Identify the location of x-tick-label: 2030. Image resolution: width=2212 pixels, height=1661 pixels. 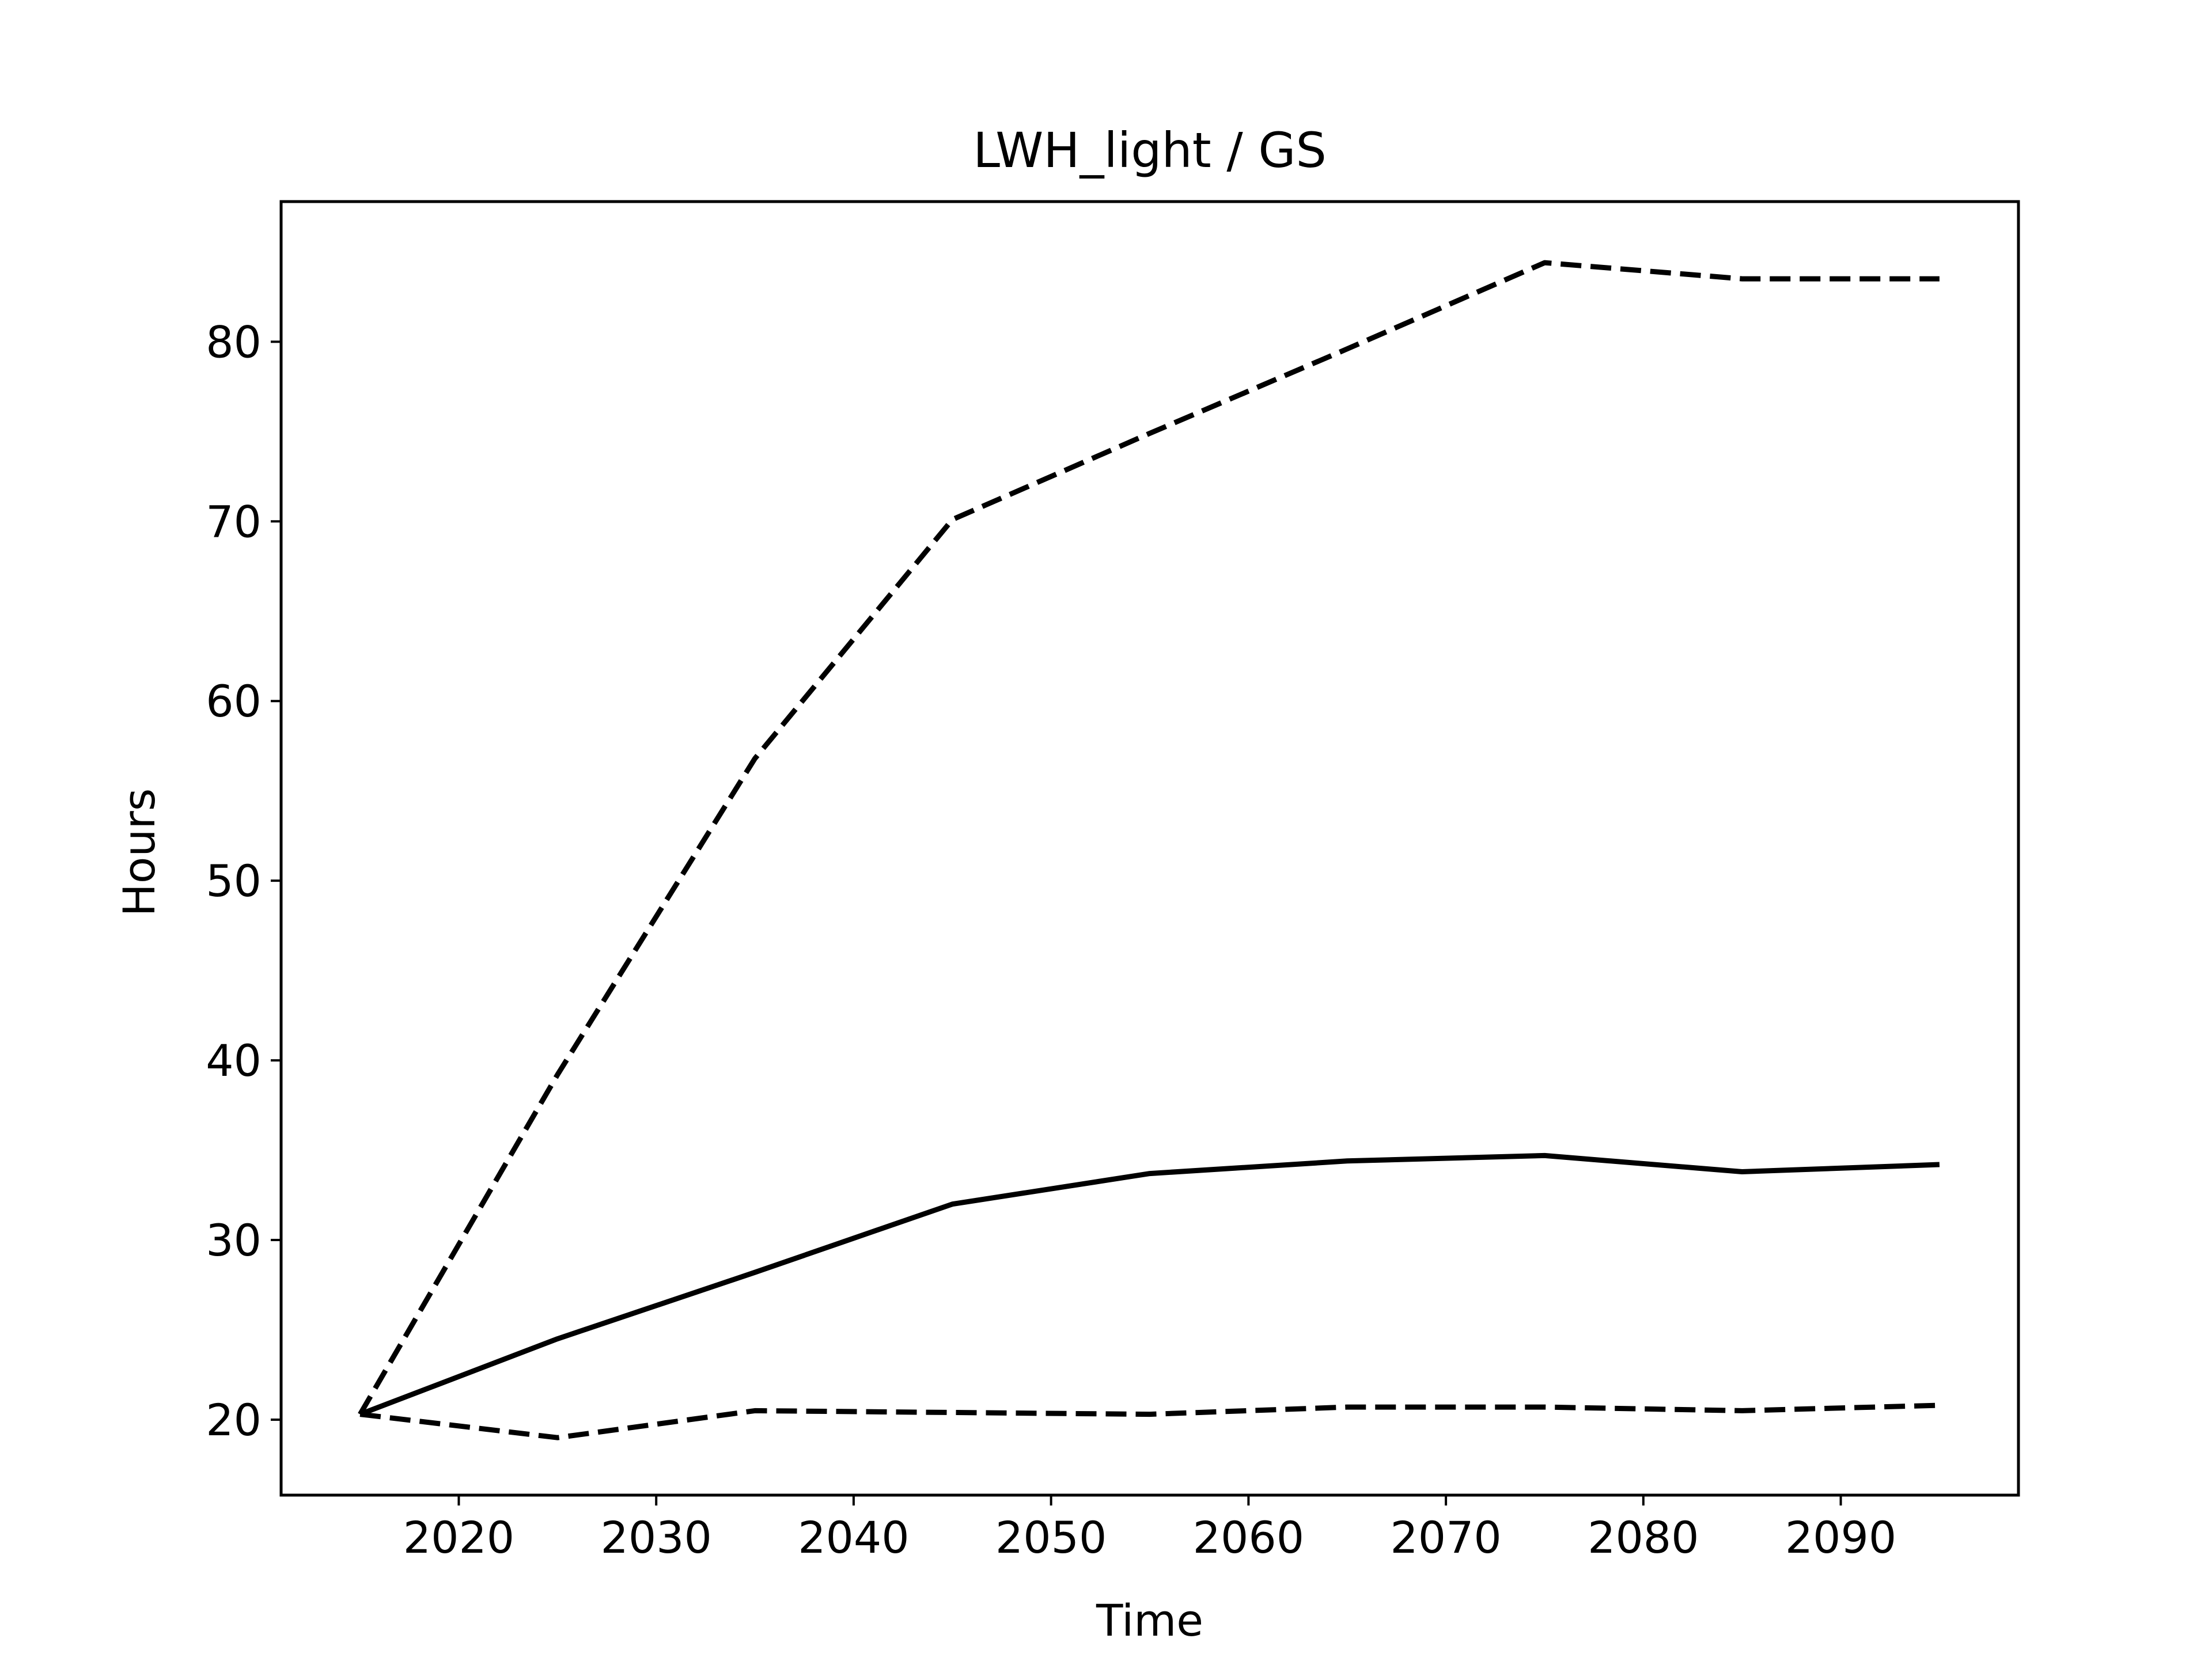
(655, 1537).